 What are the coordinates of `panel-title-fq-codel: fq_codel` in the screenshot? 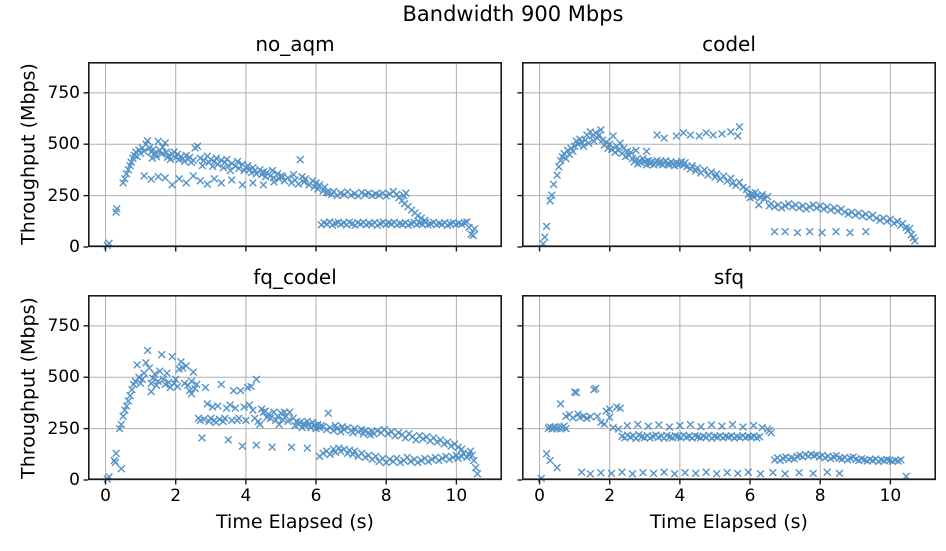 It's located at (295, 277).